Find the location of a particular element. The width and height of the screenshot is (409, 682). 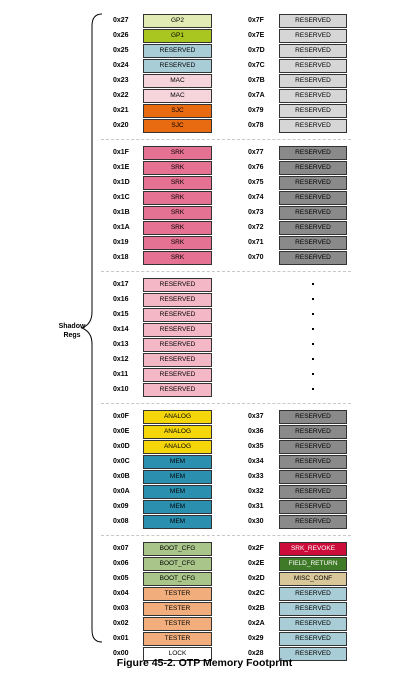

left-row-fuse-box: ANALOG is located at coordinates (177, 431).